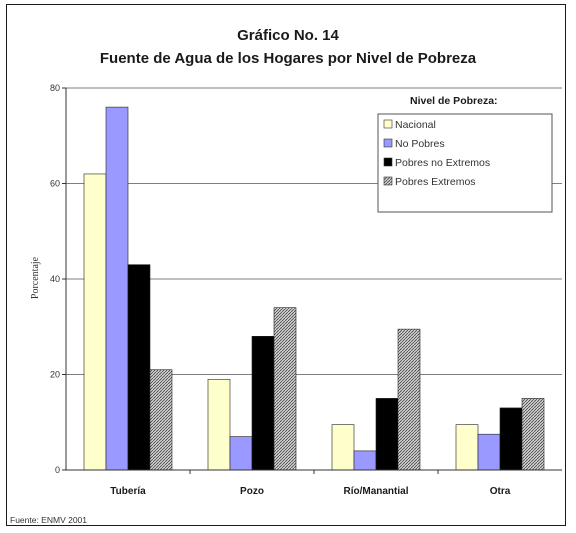 This screenshot has width=576, height=533. Describe the element at coordinates (420, 144) in the screenshot. I see `legend-entry: No Pobres` at that location.